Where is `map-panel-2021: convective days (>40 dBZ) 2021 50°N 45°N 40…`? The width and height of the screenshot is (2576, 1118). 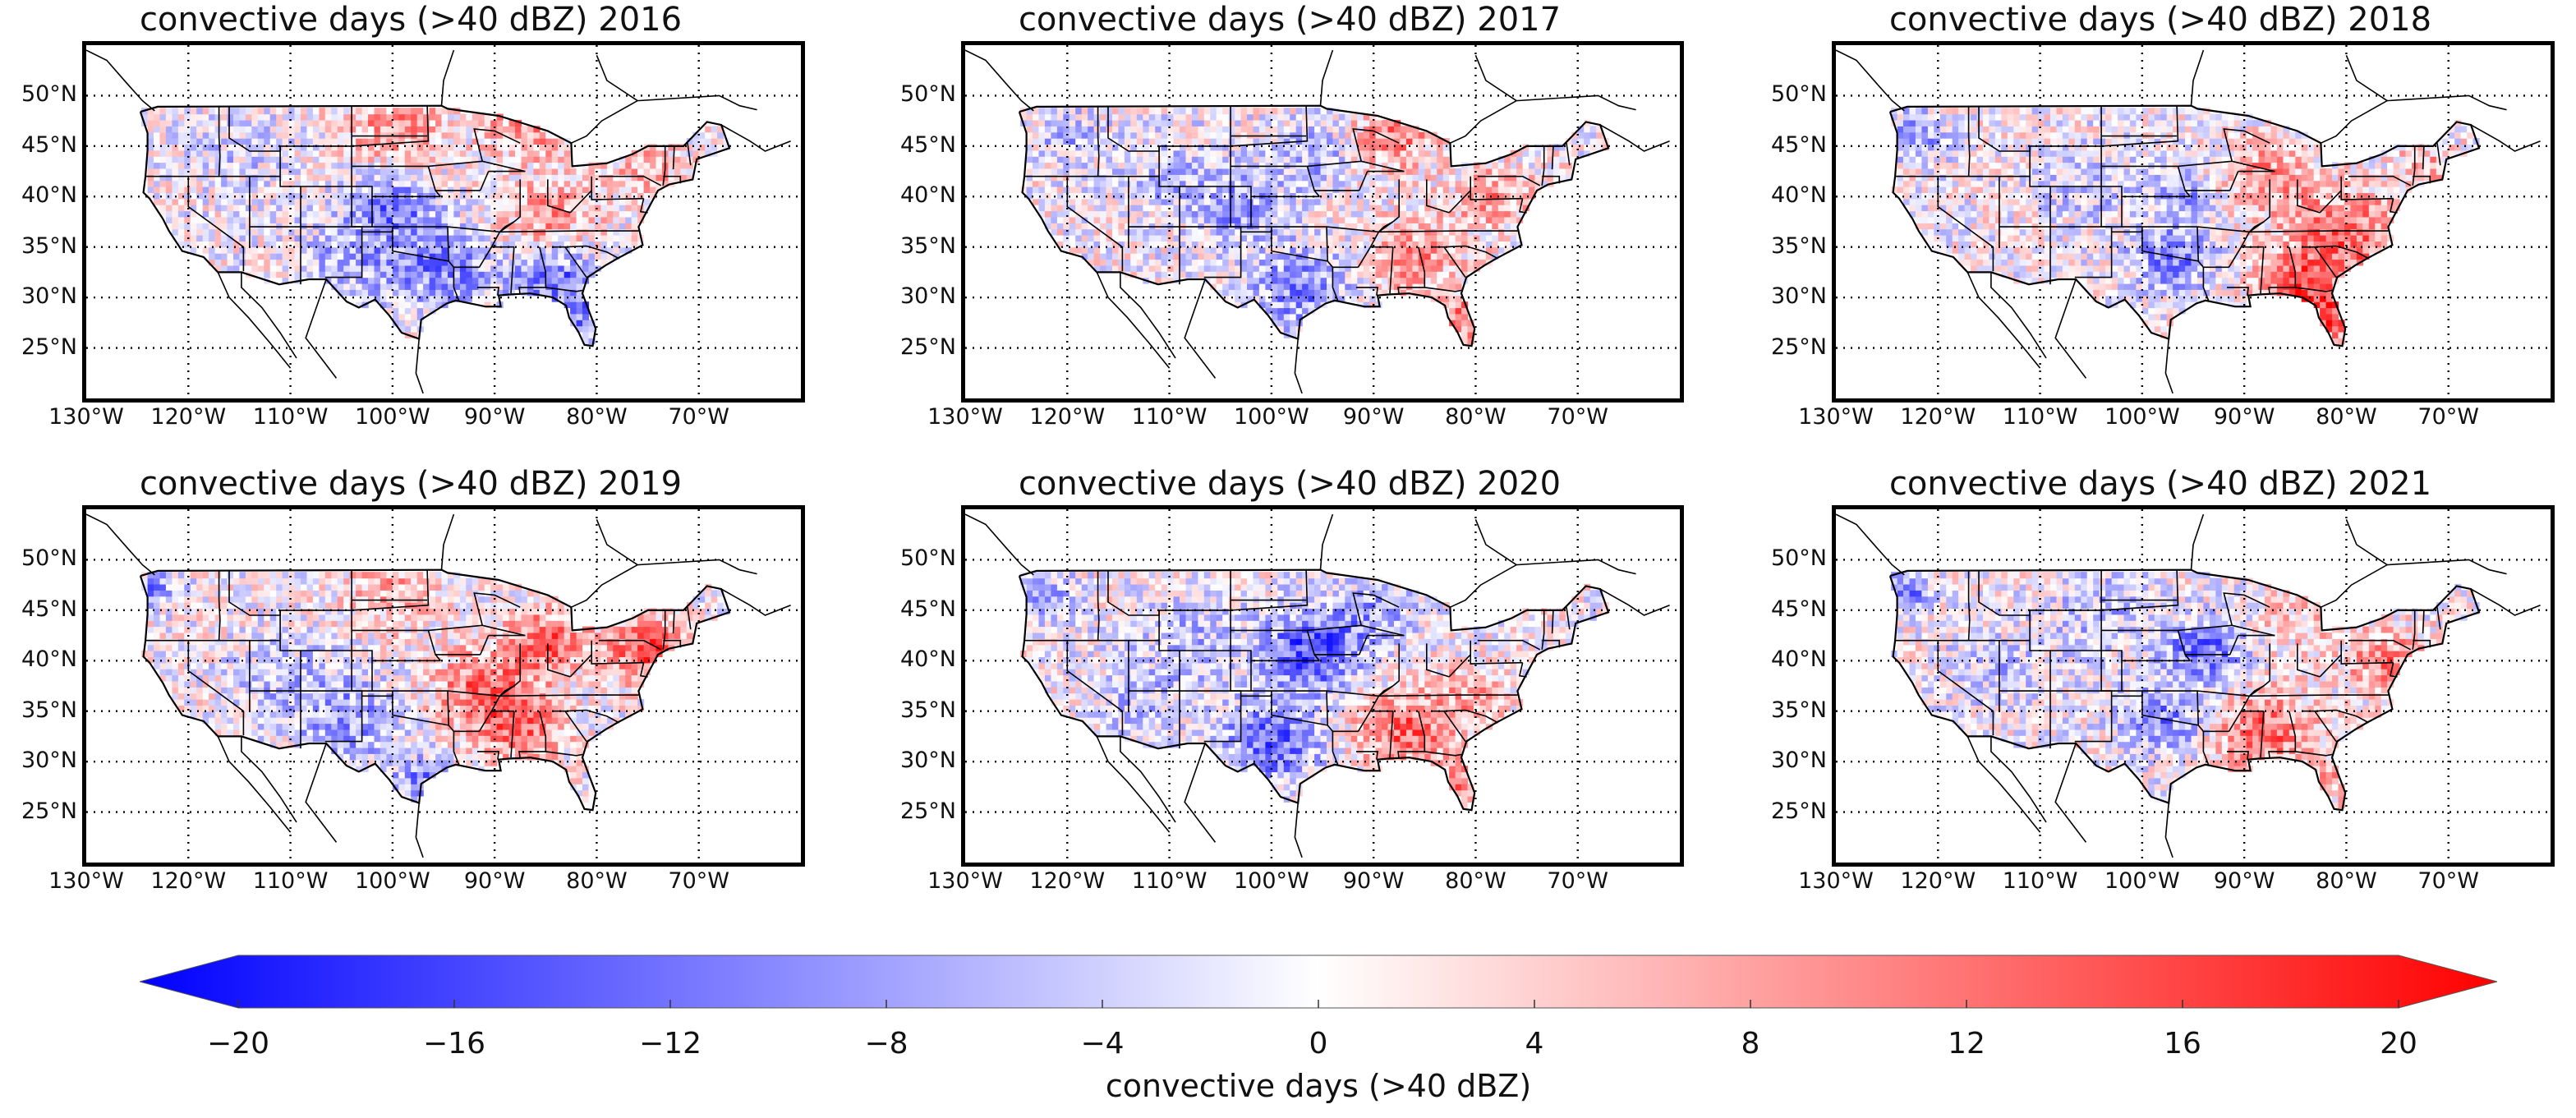
map-panel-2021: convective days (>40 dBZ) 2021 50°N 45°N 40… is located at coordinates (2160, 679).